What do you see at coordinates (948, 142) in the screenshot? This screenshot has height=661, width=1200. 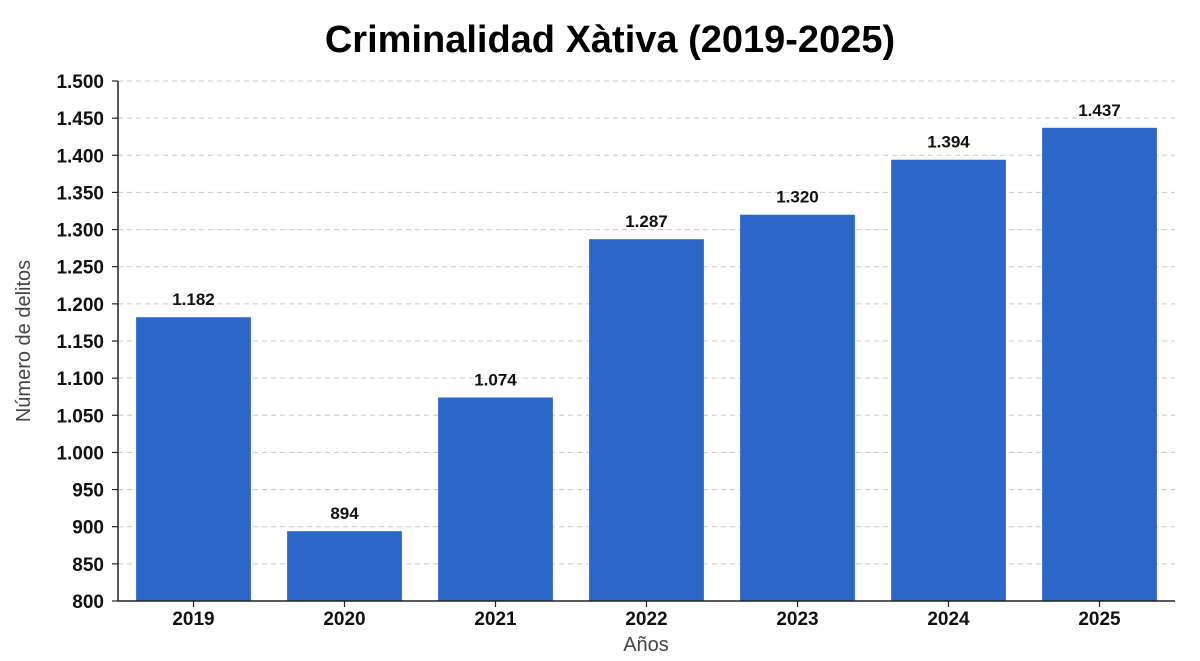 I see `data-label-2024: 1.394` at bounding box center [948, 142].